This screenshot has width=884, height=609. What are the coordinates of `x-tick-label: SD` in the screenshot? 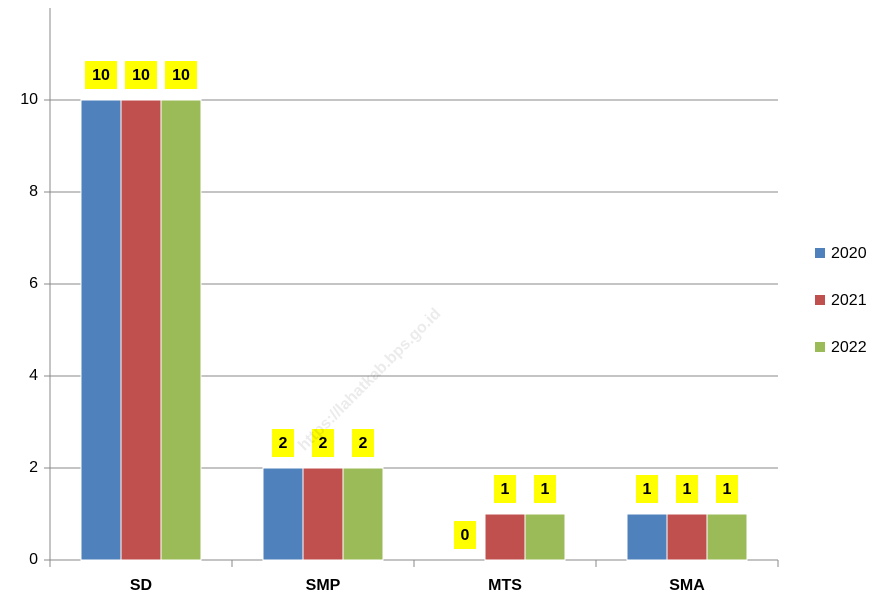 It's located at (141, 585).